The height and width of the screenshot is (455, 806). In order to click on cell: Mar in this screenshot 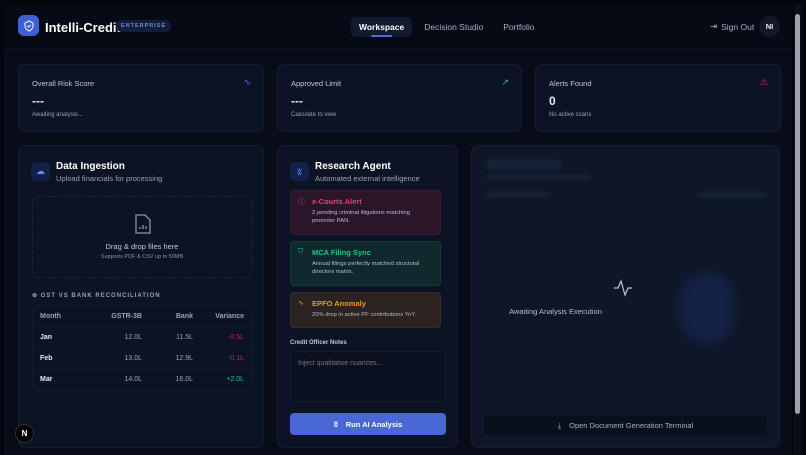, I will do `click(46, 379)`.